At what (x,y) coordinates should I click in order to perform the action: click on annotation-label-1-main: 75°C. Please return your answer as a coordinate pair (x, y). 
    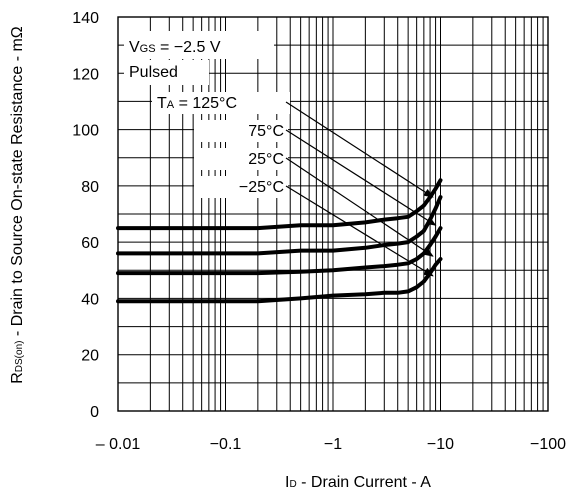
    Looking at the image, I should click on (266, 131).